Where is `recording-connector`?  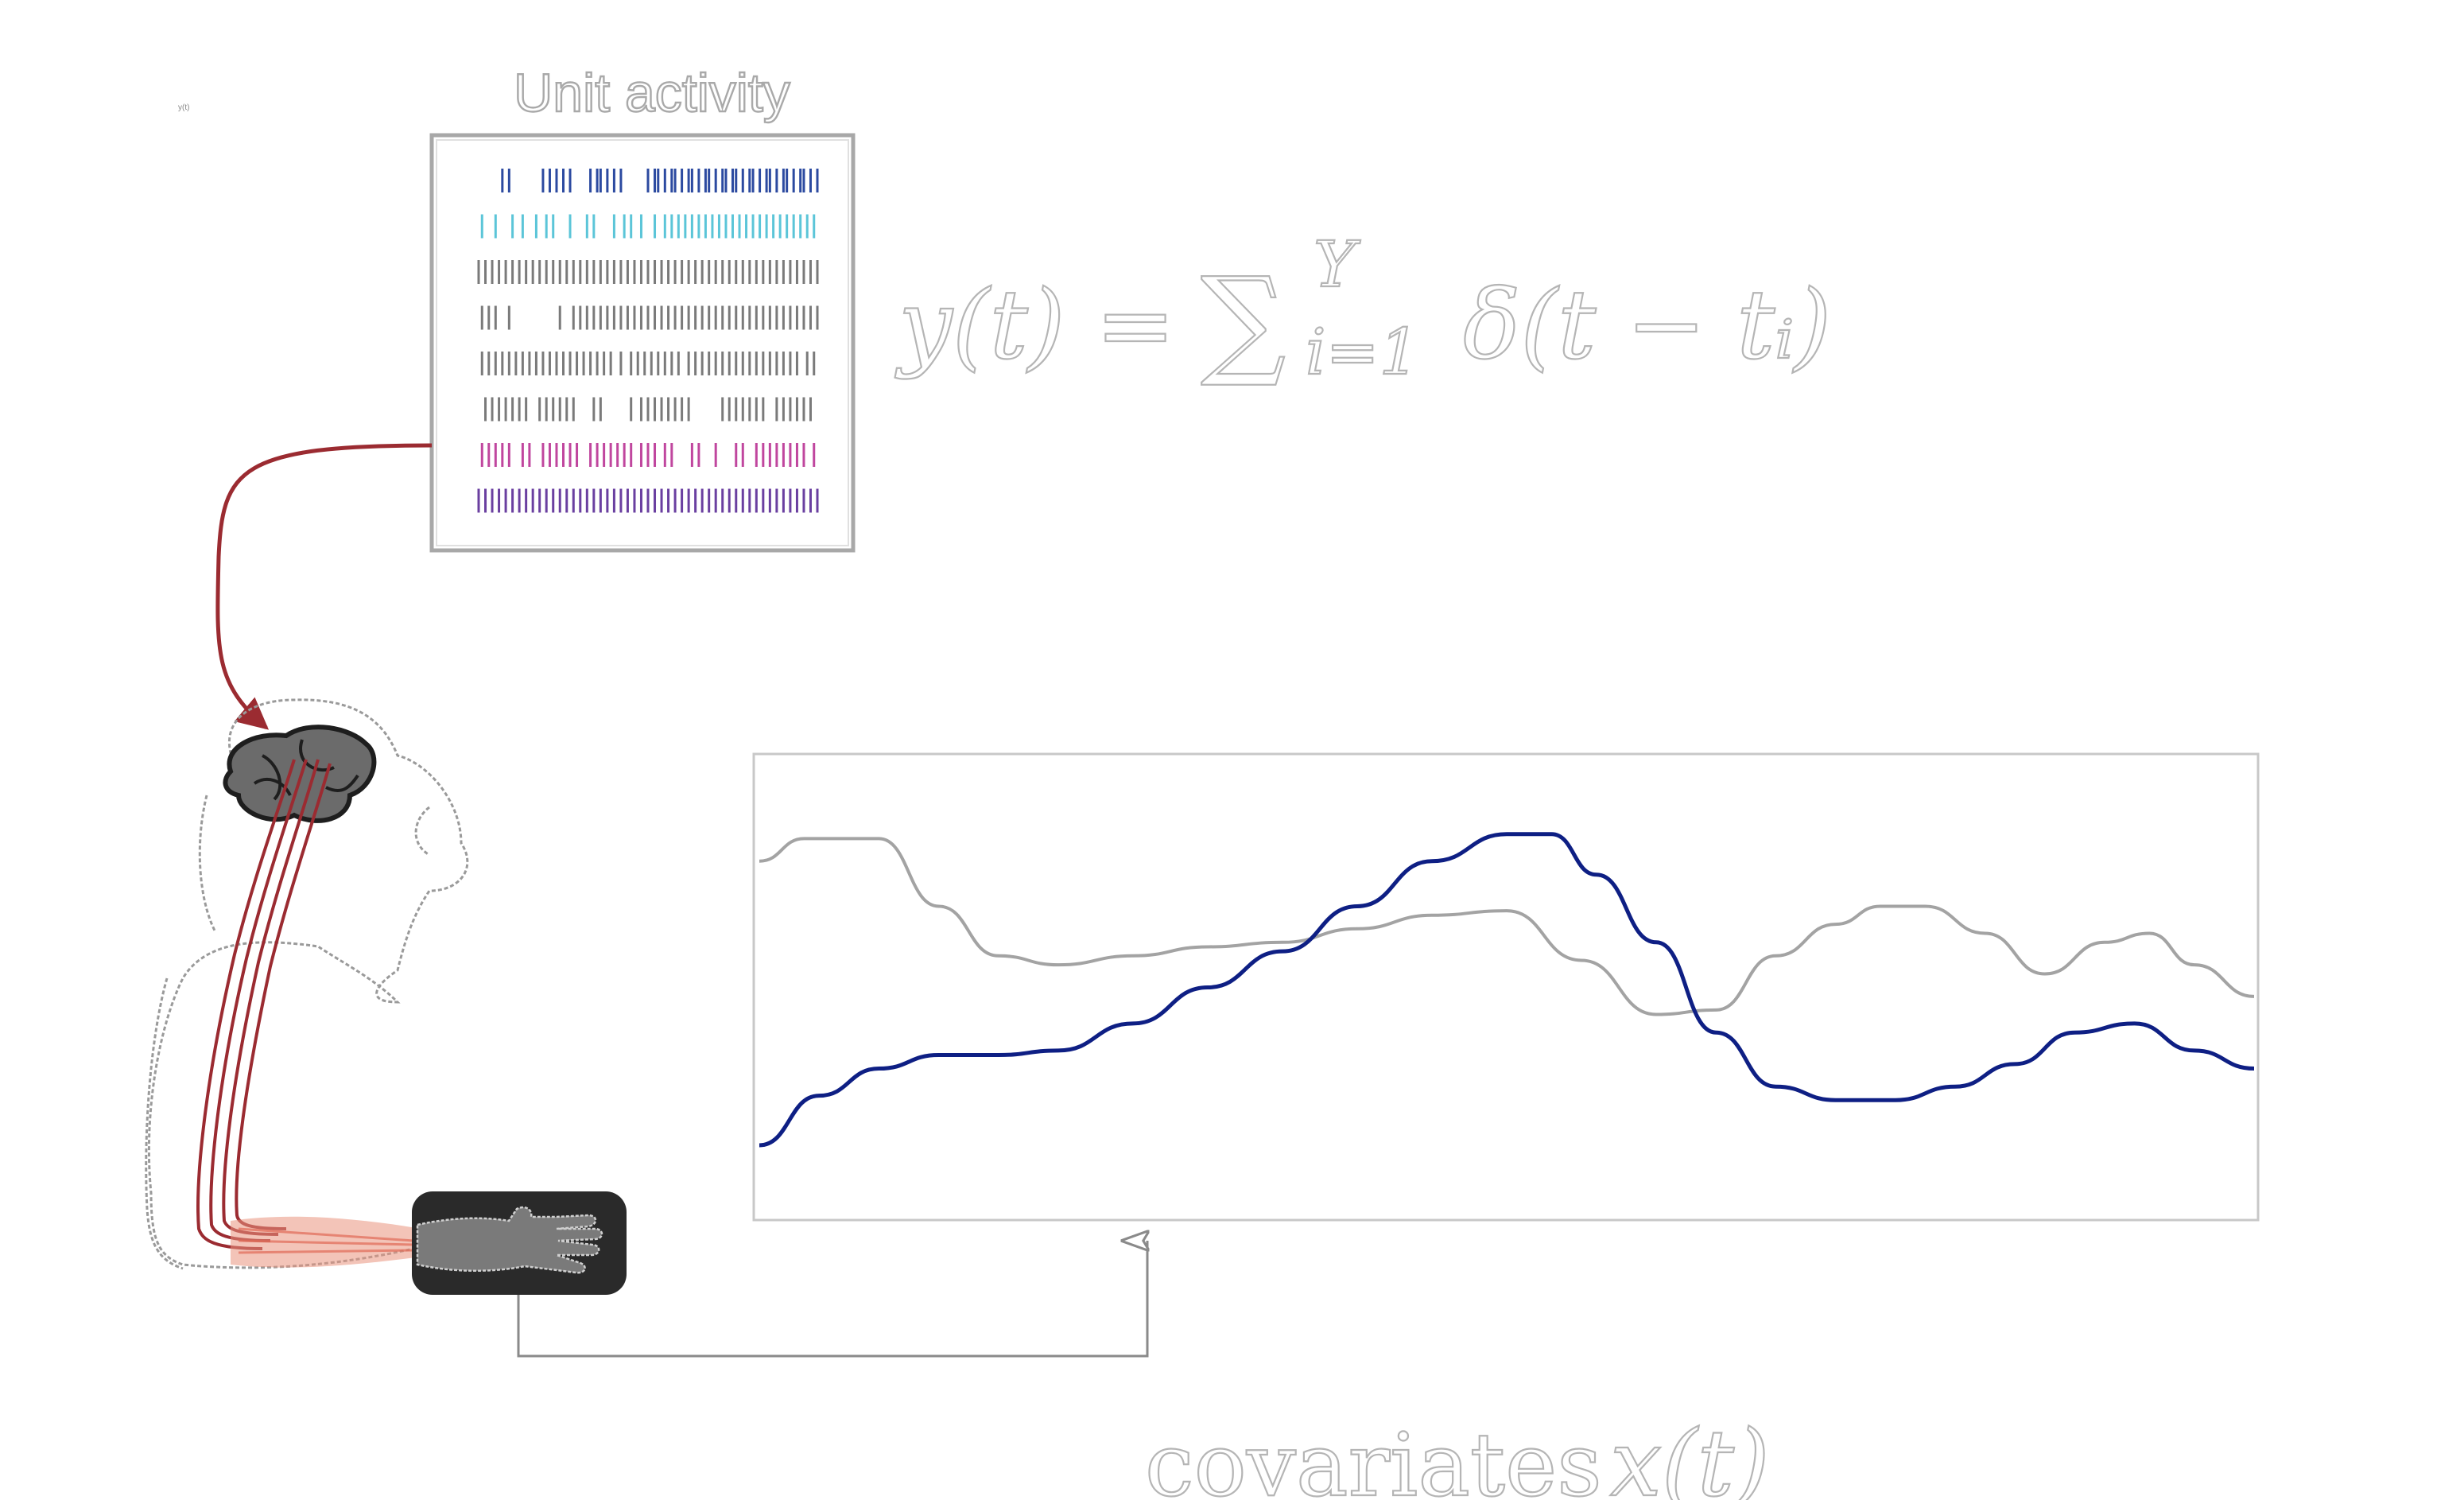
recording-connector is located at coordinates (324, 586).